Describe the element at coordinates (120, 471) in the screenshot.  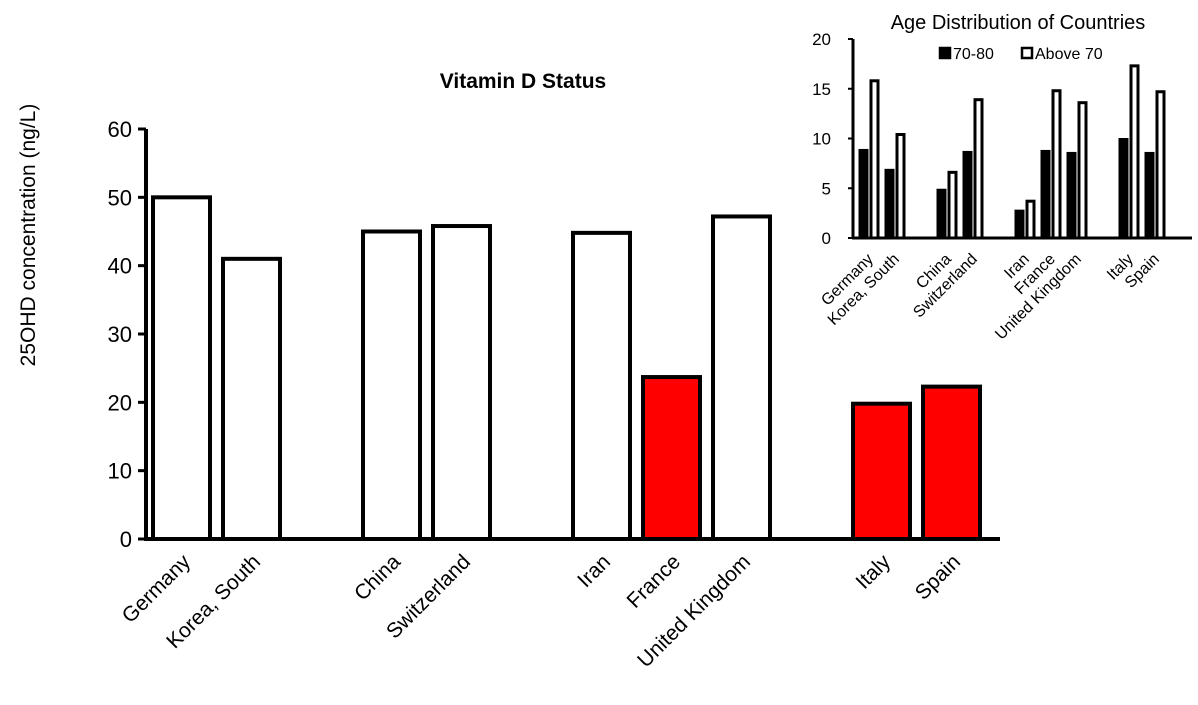
I see `main-y-tick-label: 10` at that location.